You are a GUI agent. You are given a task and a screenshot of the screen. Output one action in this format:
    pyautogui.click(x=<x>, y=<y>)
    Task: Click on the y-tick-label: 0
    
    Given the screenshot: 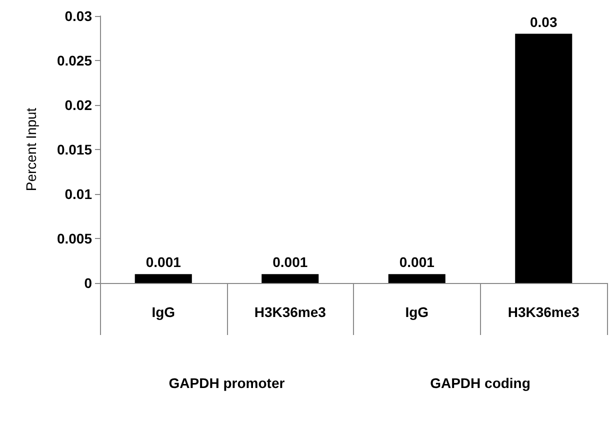 What is the action you would take?
    pyautogui.click(x=88, y=283)
    